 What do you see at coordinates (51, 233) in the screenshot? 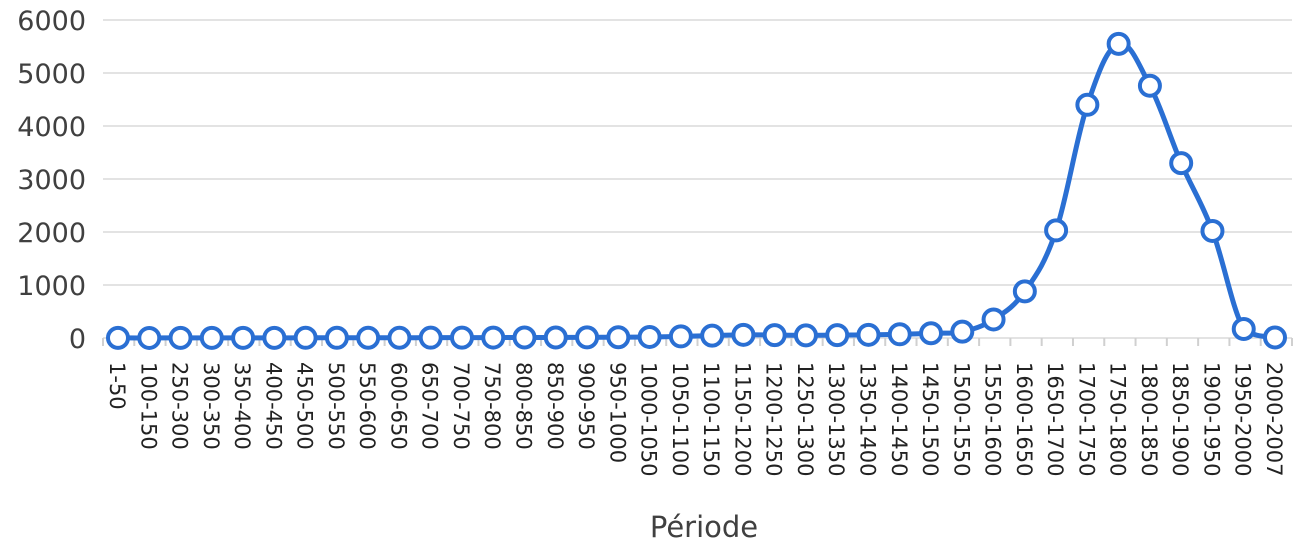
I see `y-tick-label: 2000` at bounding box center [51, 233].